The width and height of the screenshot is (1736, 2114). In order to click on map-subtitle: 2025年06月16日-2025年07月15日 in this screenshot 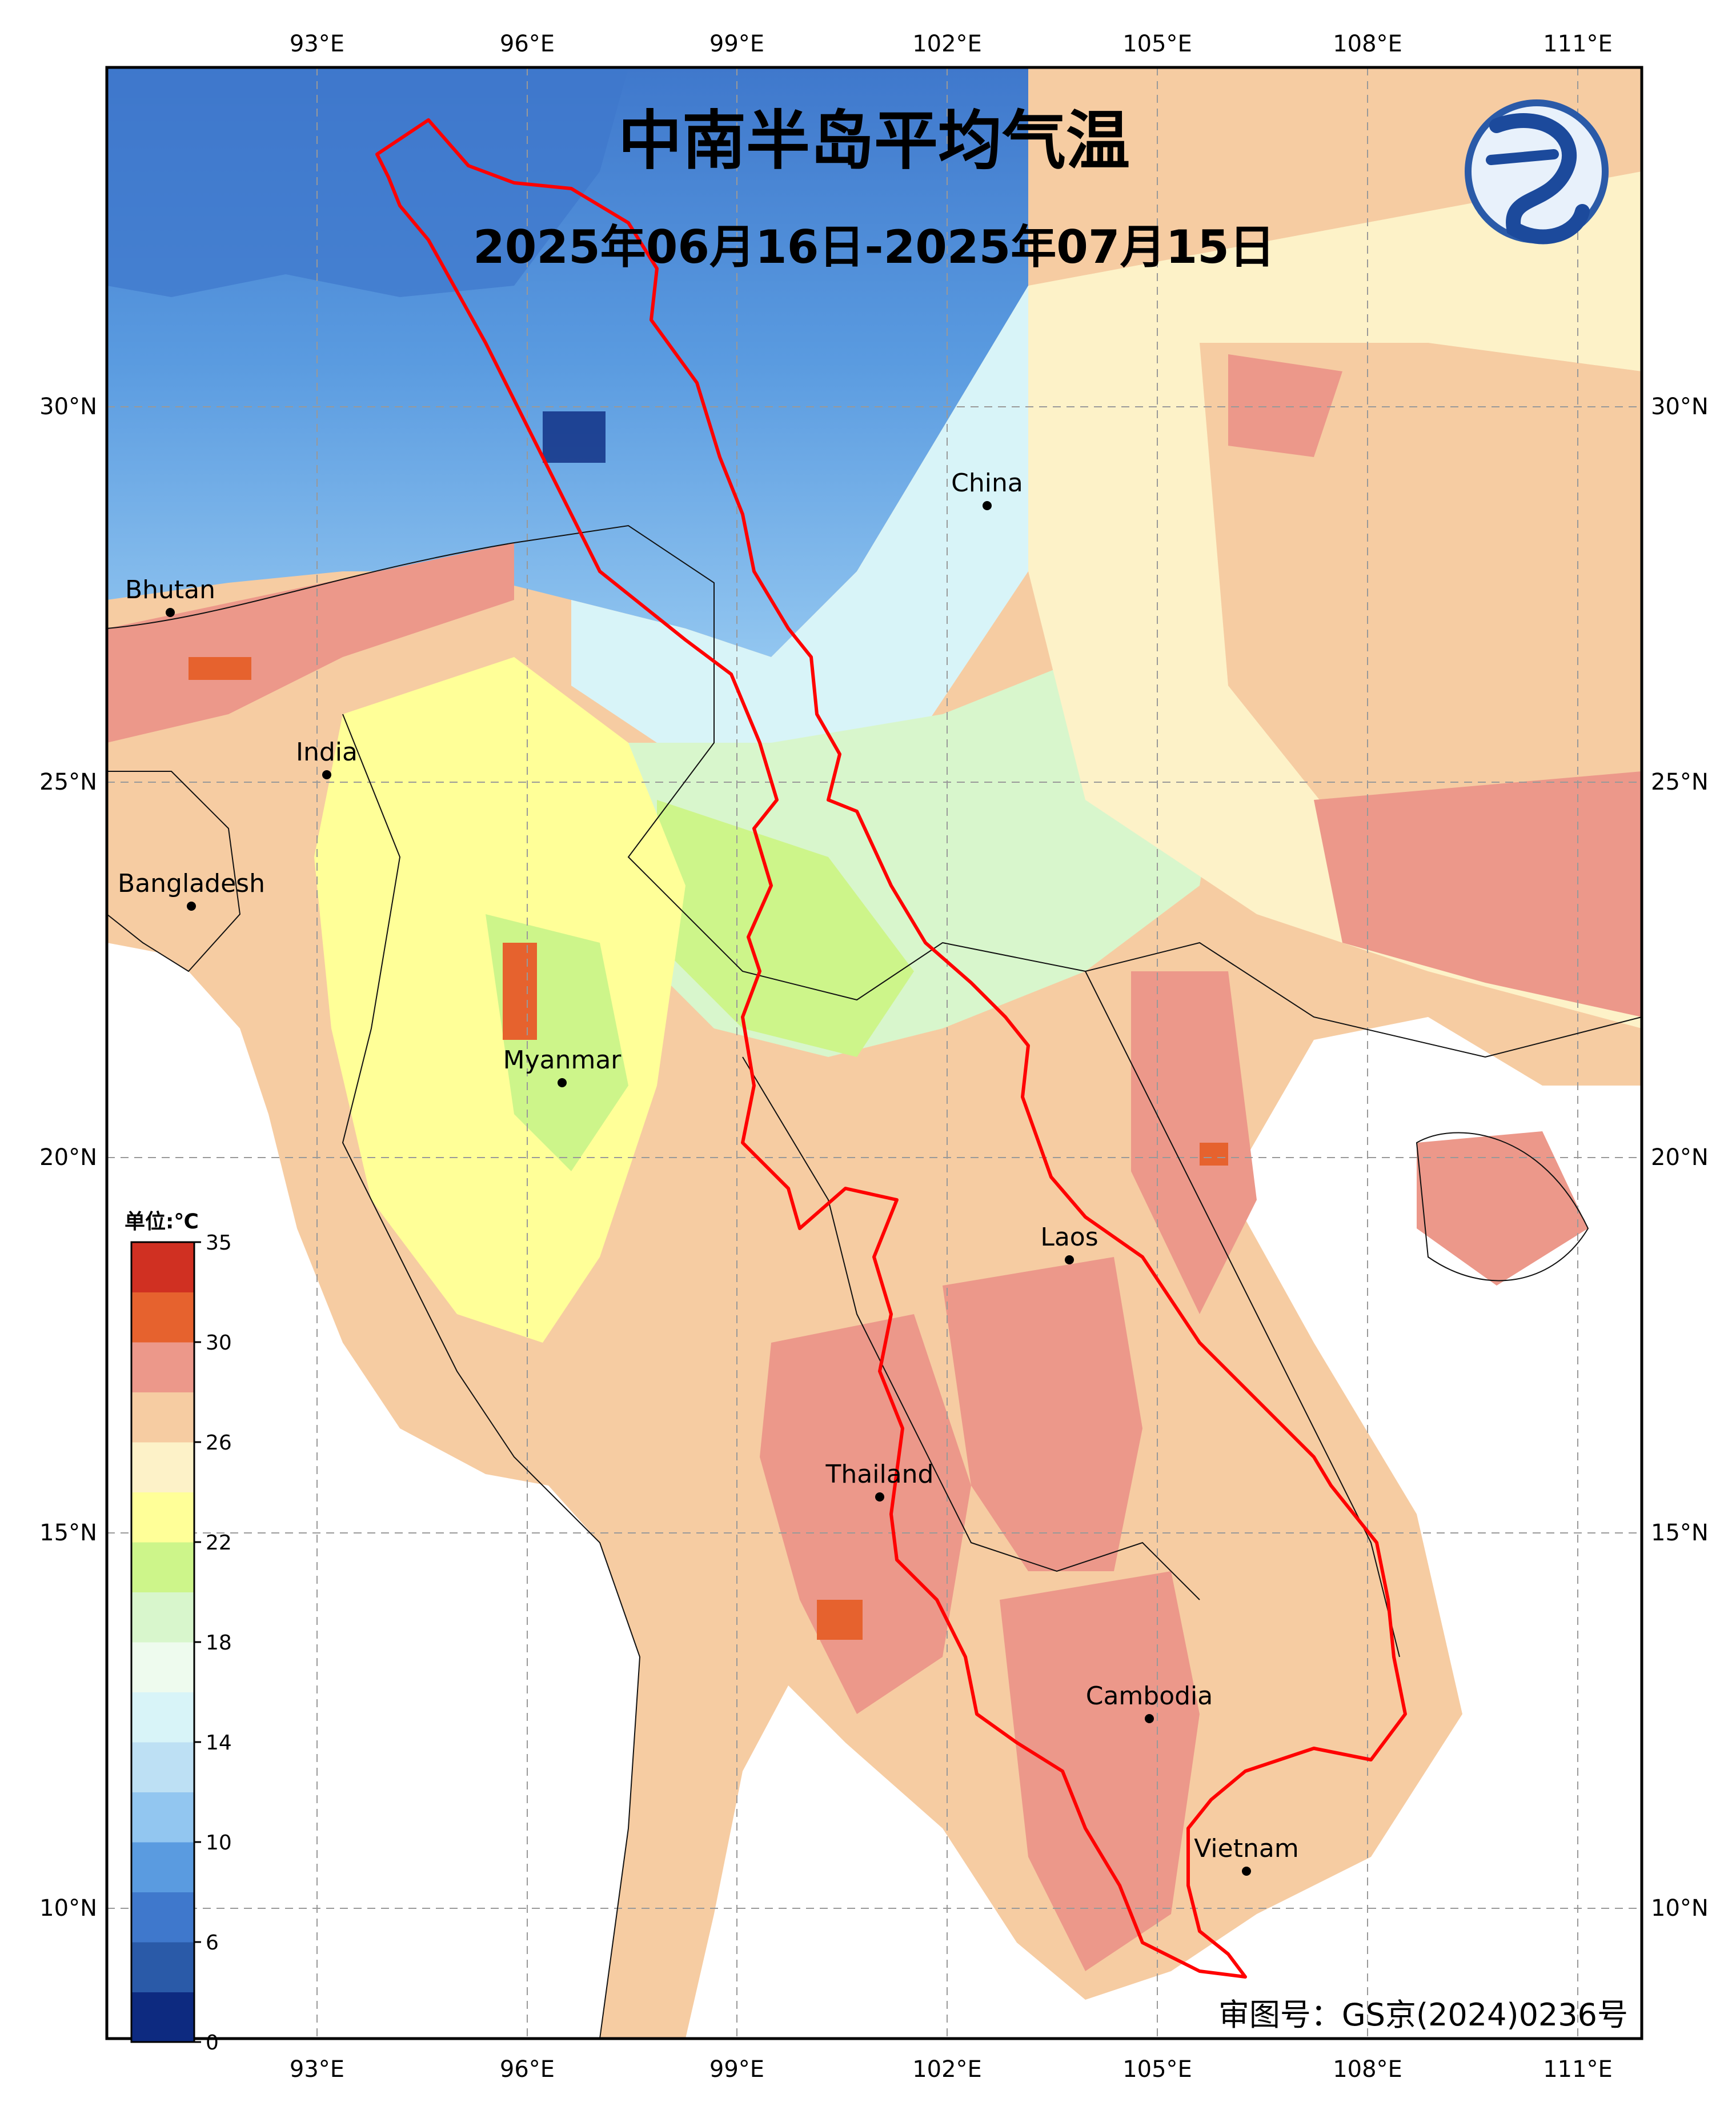, I will do `click(874, 248)`.